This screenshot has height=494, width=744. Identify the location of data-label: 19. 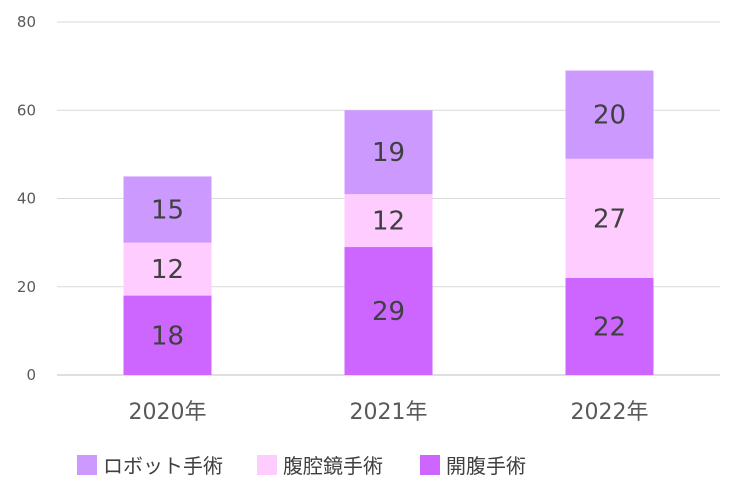
(388, 153).